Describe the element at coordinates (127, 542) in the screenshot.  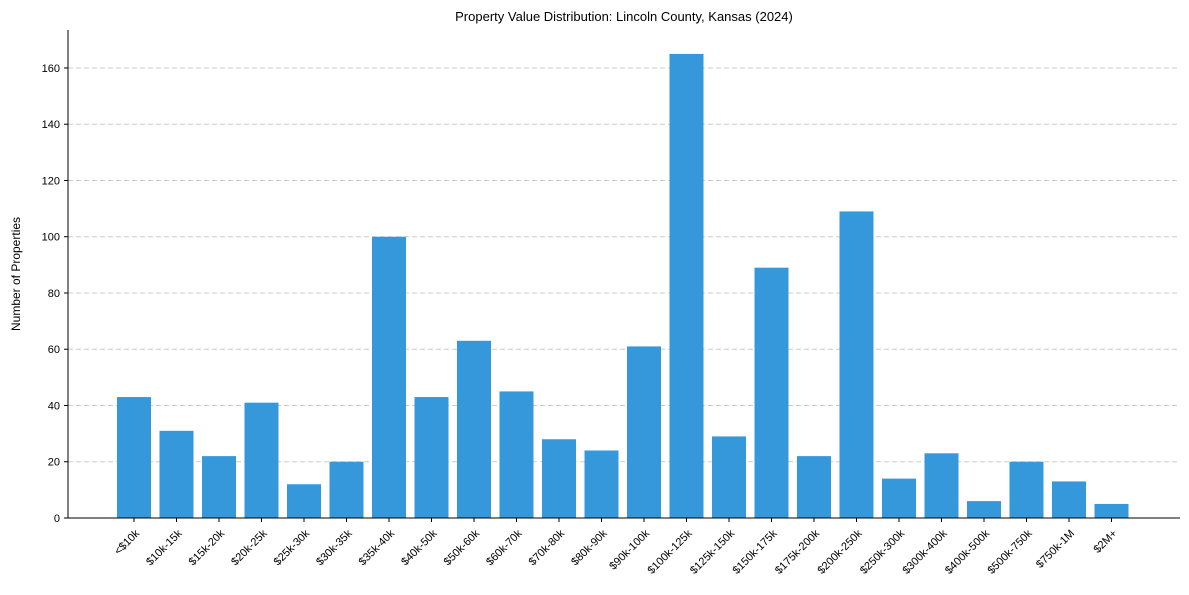
I see `x-tick-label: <$10k` at that location.